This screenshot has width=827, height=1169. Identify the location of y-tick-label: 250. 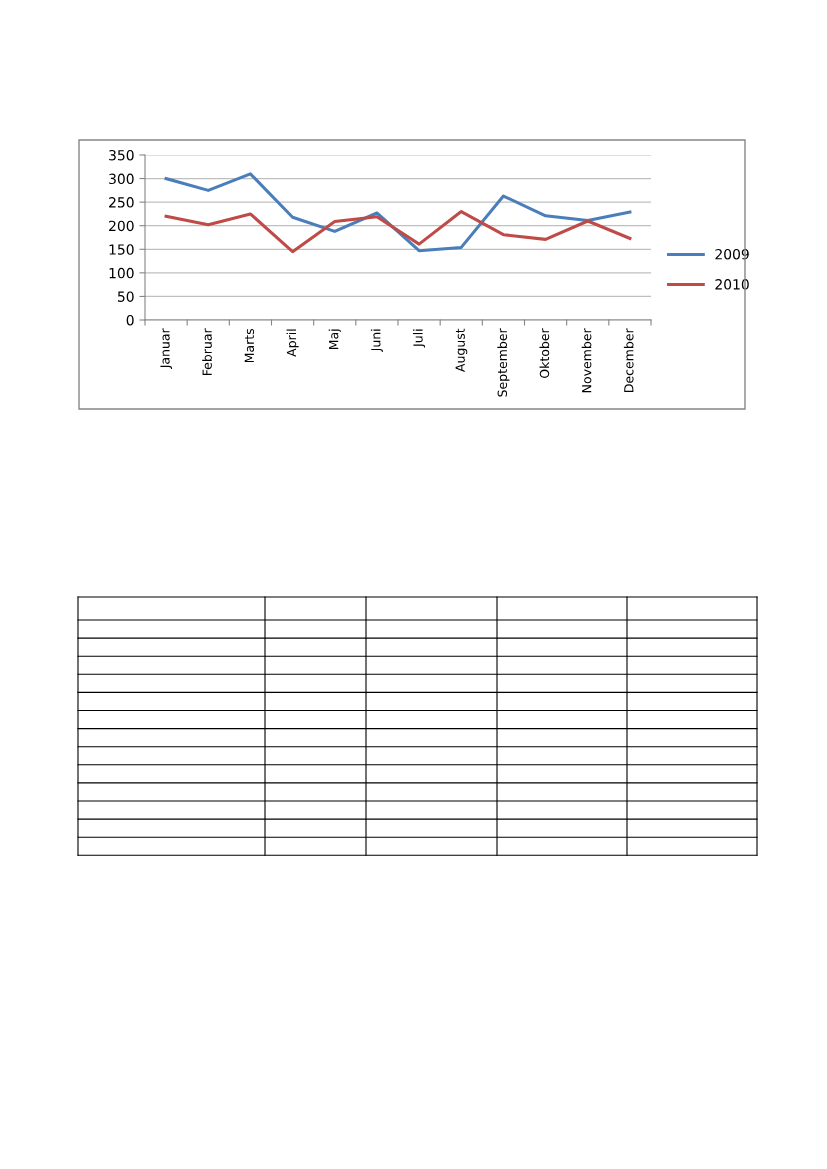
(121, 202).